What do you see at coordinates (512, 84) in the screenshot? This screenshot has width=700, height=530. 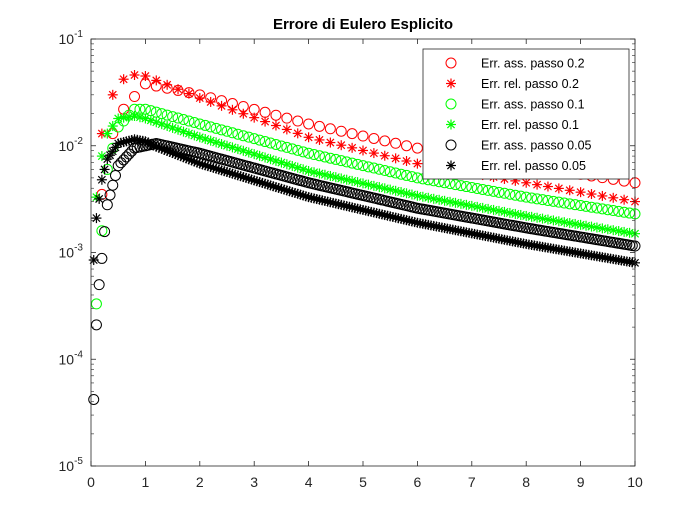 I see `legend-item: Err. rel. passo 0.2` at bounding box center [512, 84].